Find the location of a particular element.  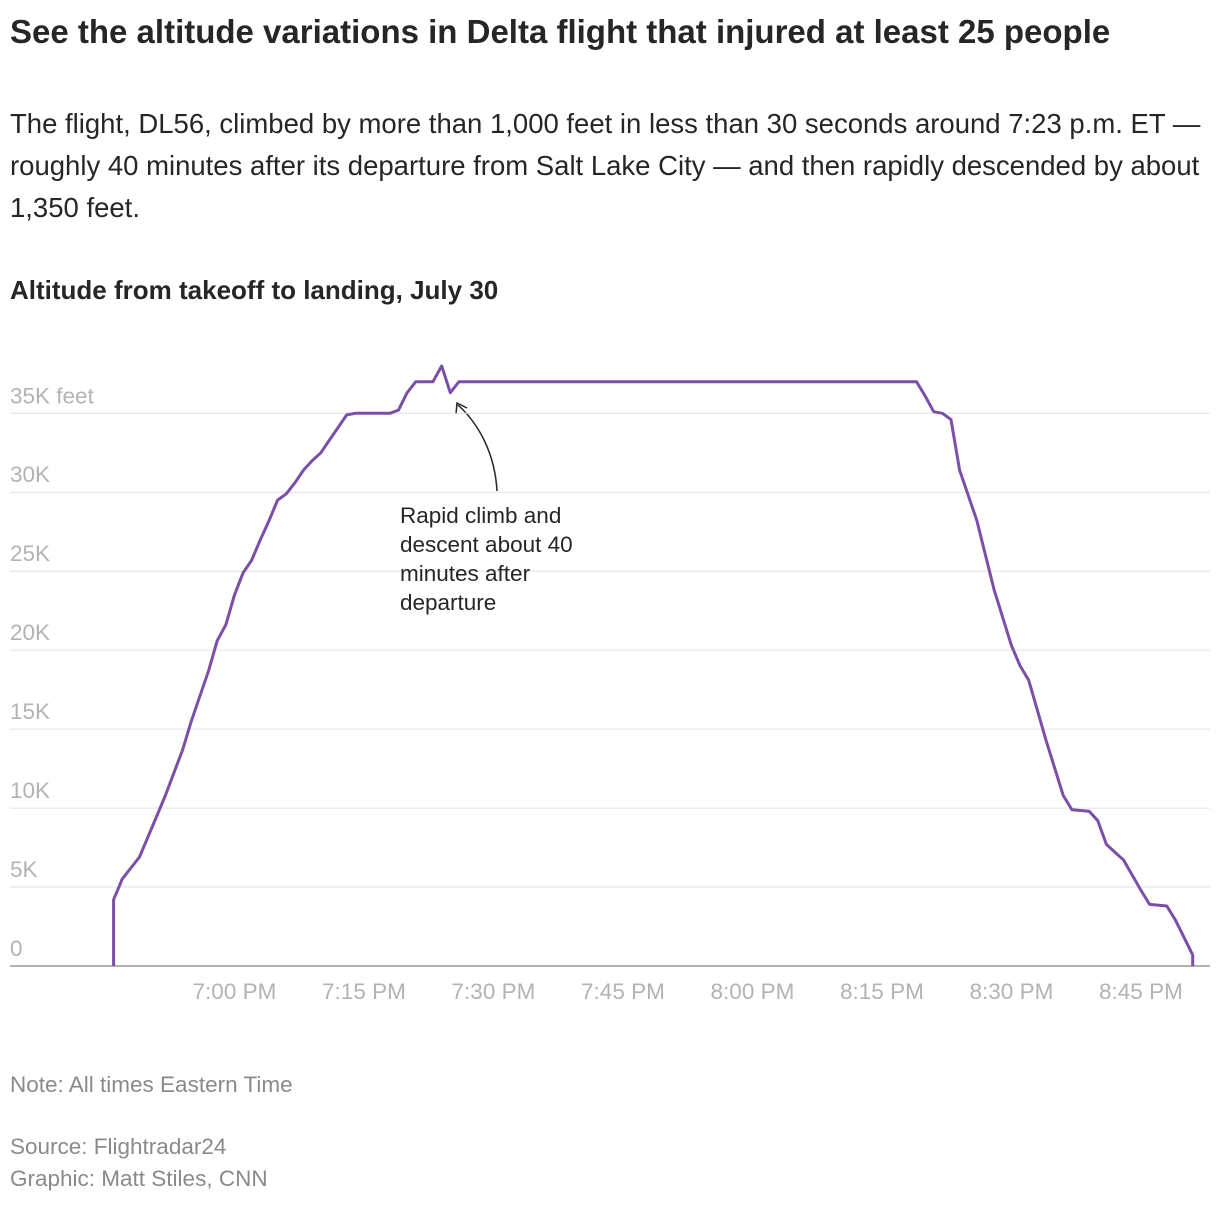

y-tick-label: 10K is located at coordinates (30, 790).